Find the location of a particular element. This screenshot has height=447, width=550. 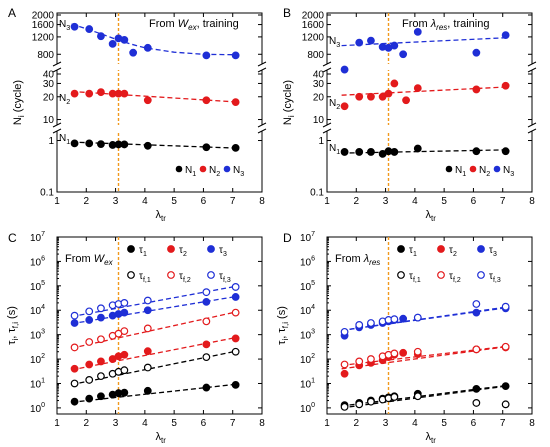

y-tick-label: 10¹ is located at coordinates (307, 383).